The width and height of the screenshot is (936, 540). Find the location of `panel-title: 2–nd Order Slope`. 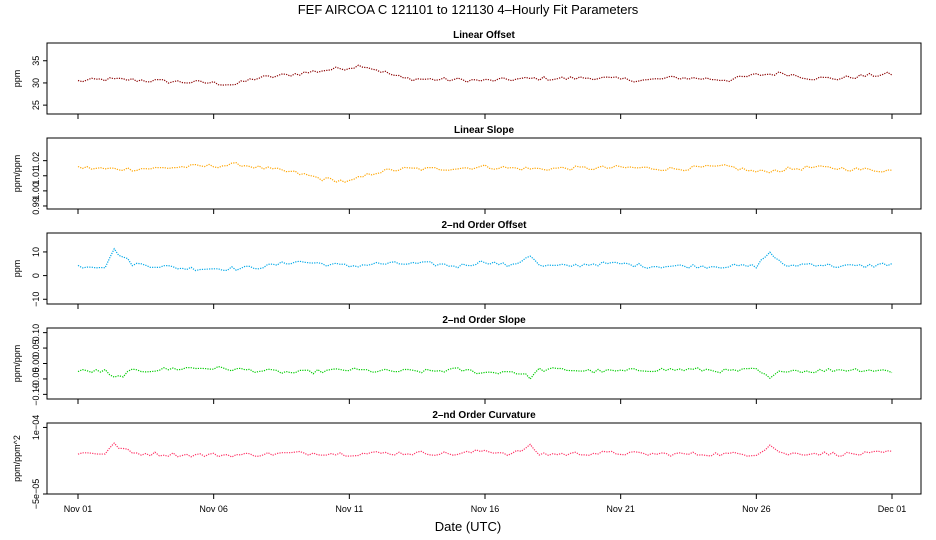

panel-title: 2–nd Order Slope is located at coordinates (484, 320).